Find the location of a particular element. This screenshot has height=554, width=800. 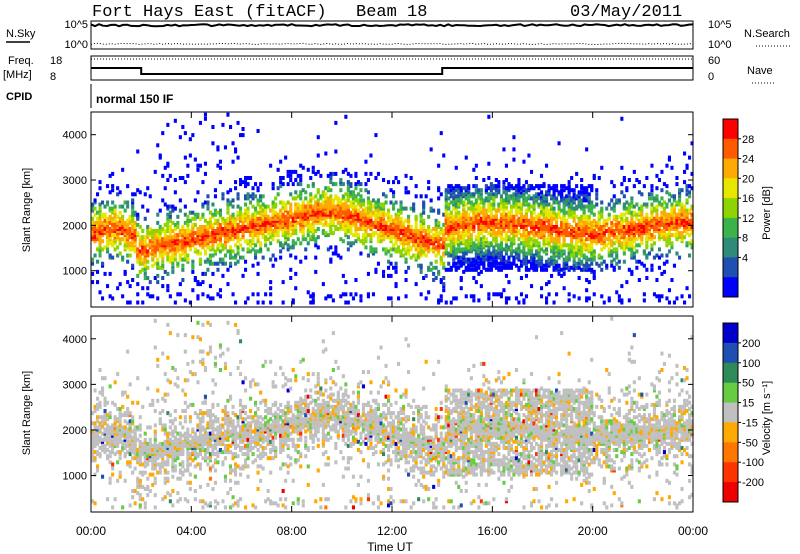

cpid-label: CPID is located at coordinates (19, 97).